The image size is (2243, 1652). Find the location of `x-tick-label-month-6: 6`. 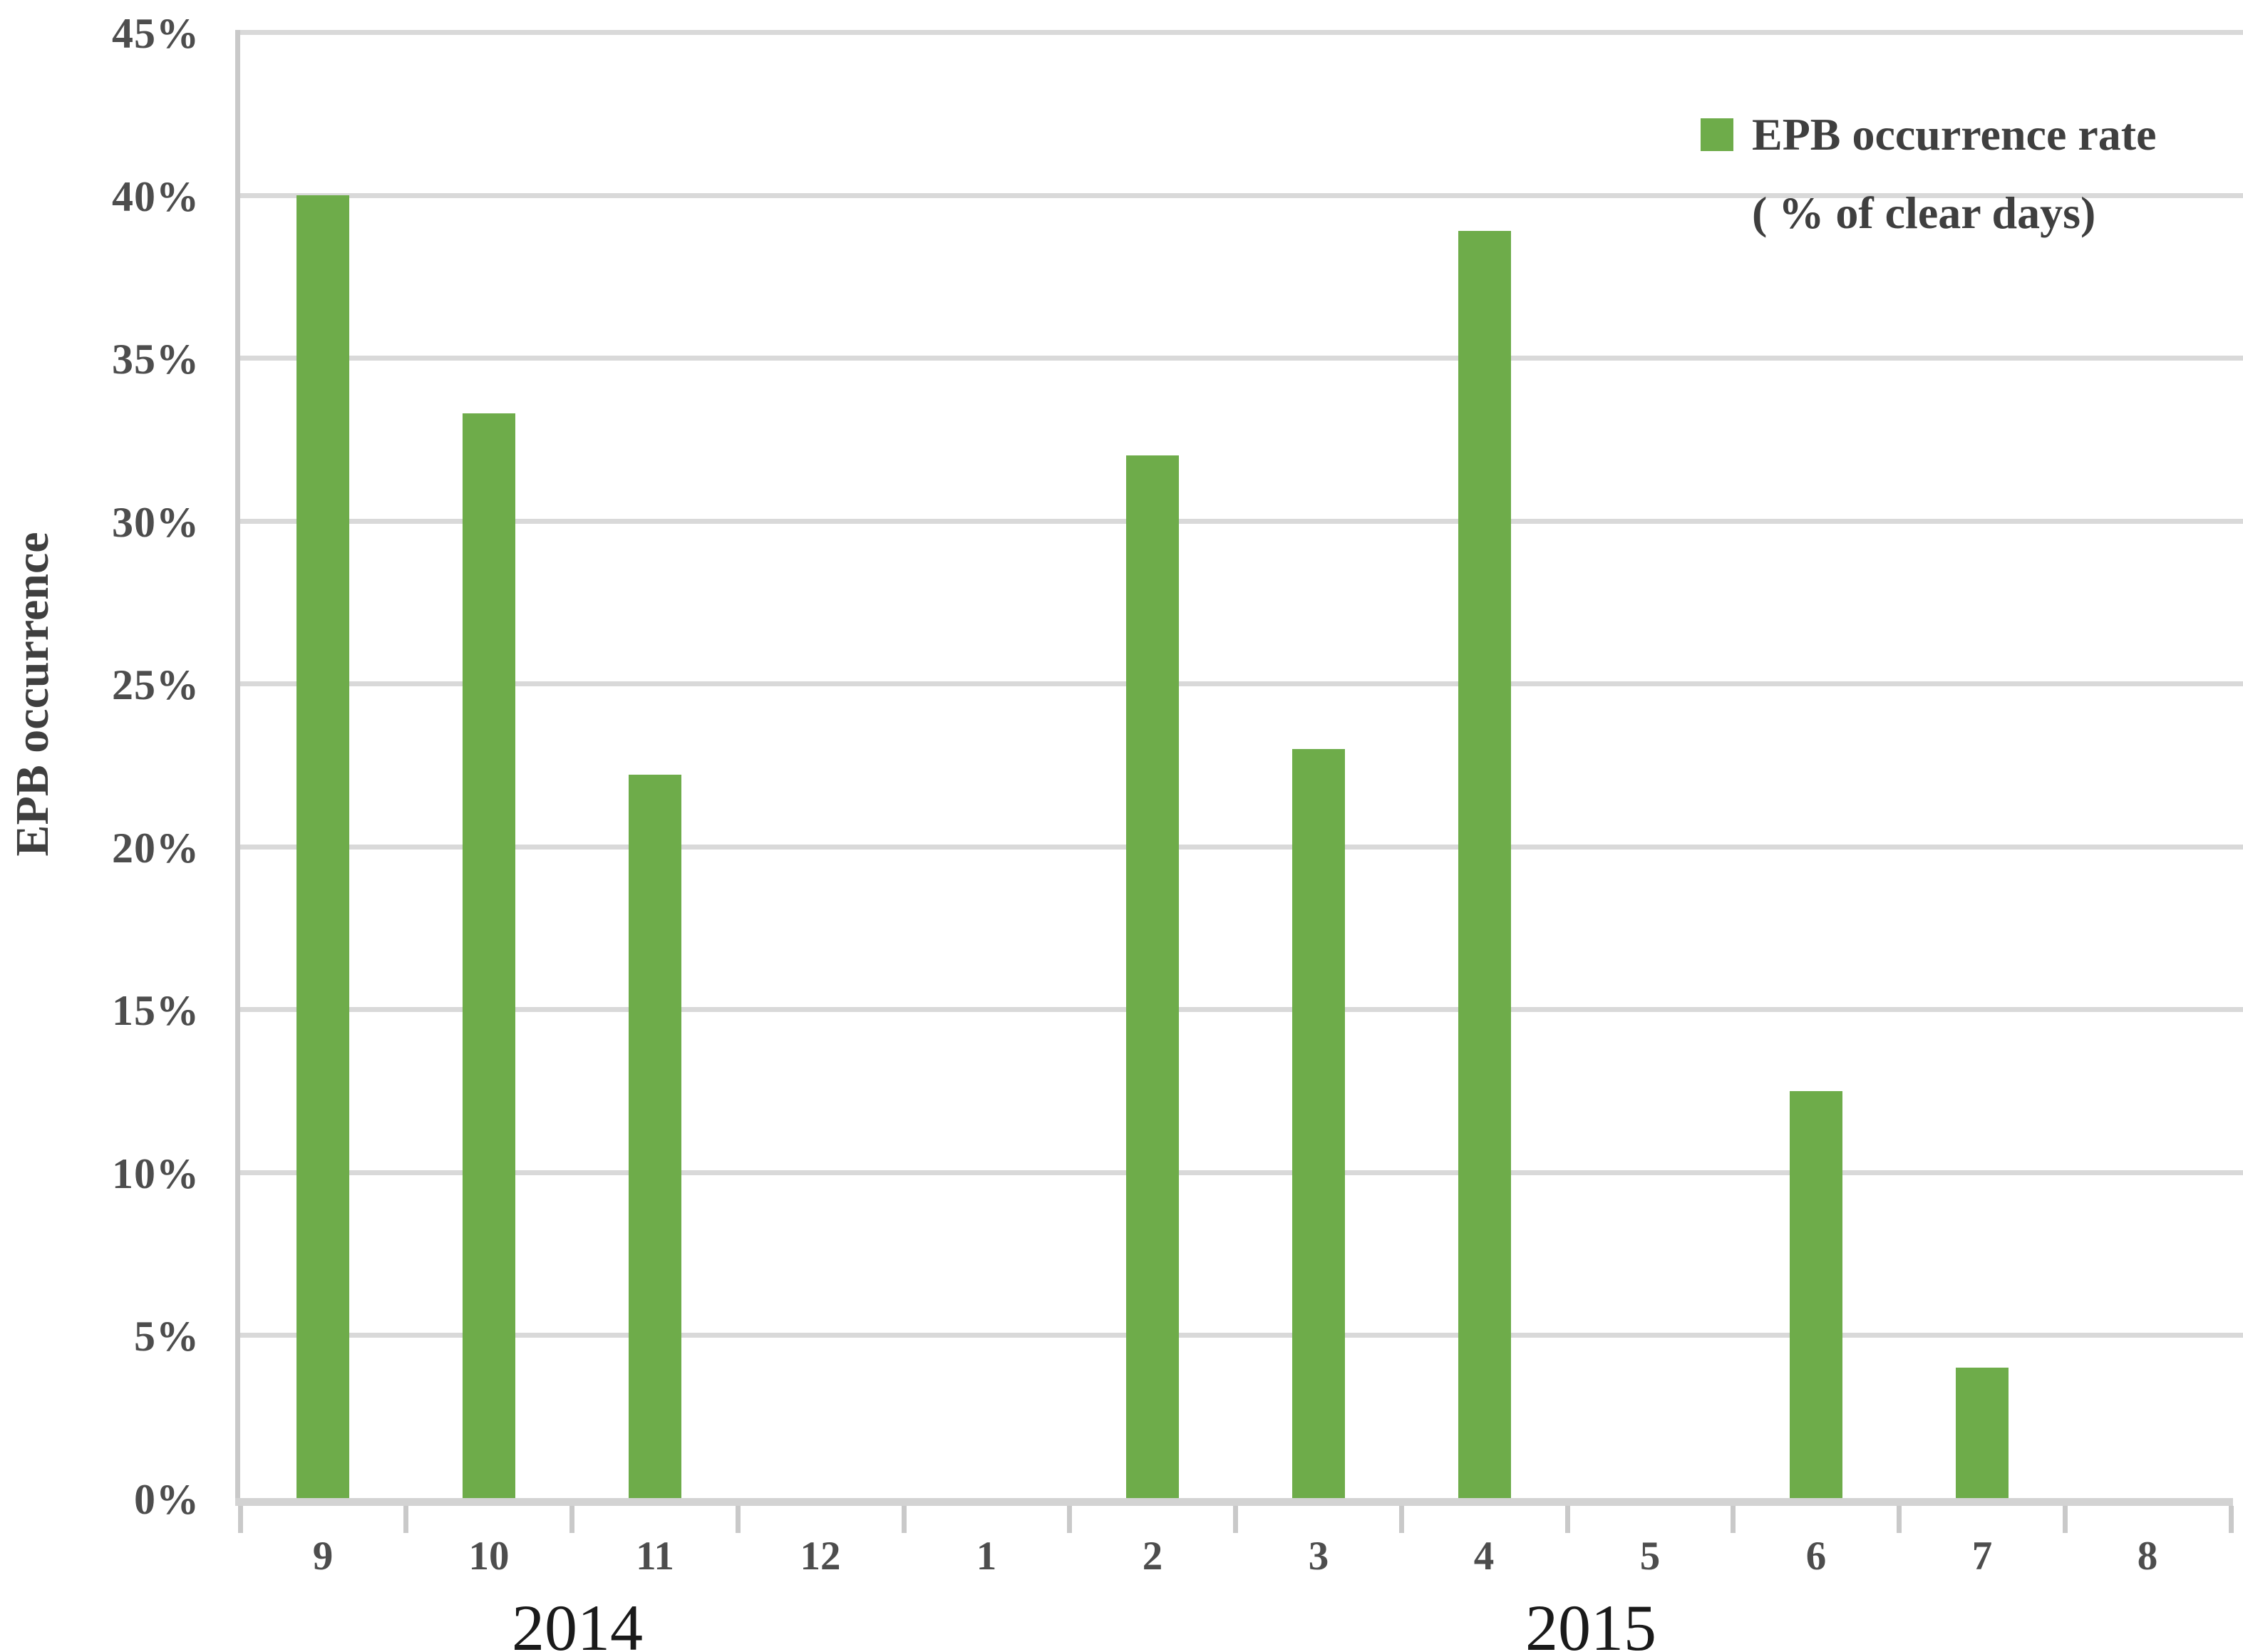

x-tick-label-month-6: 6 is located at coordinates (1816, 1557).